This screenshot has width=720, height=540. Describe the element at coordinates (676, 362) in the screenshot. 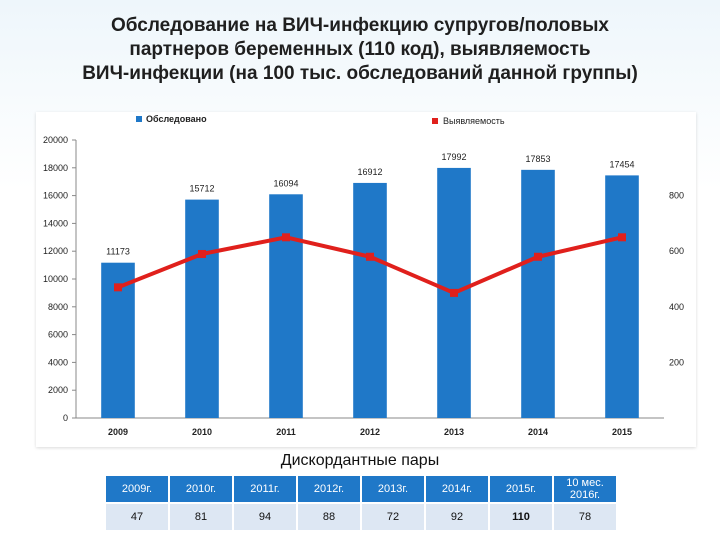

I see `y-right-tick-label: 200` at that location.